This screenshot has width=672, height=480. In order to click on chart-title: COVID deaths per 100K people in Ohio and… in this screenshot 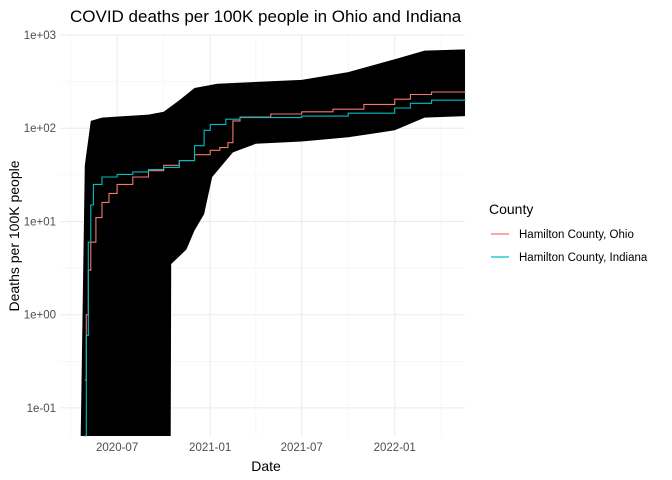, I will do `click(266, 16)`.